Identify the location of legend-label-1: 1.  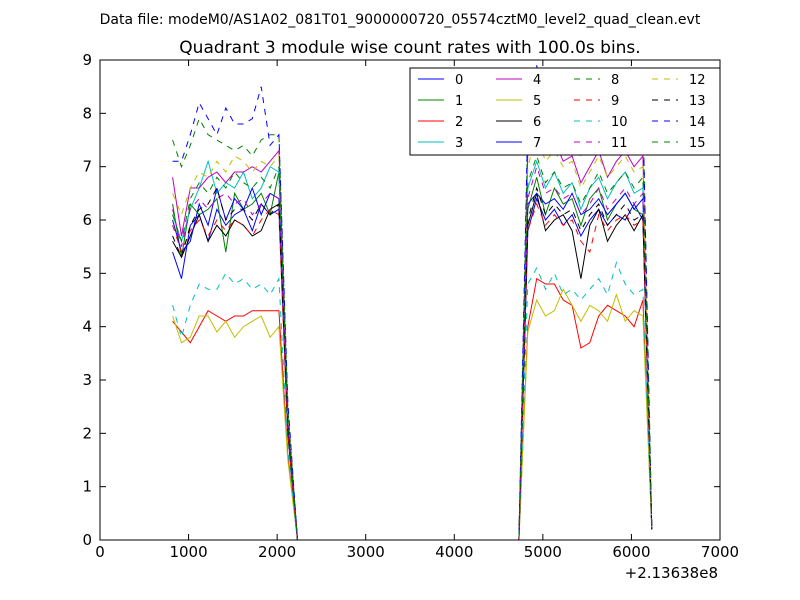
(459, 101).